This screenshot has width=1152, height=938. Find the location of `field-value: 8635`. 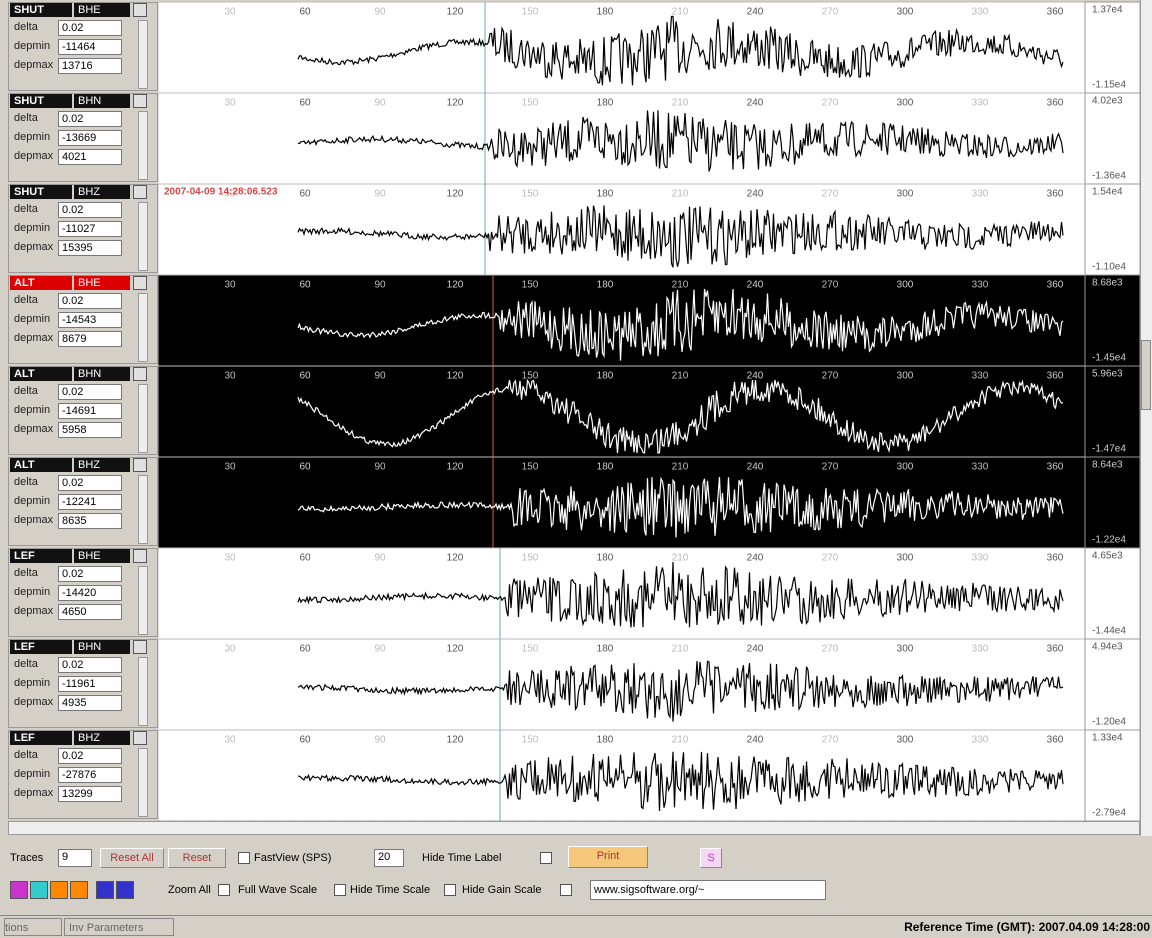

field-value: 8635 is located at coordinates (90, 521).